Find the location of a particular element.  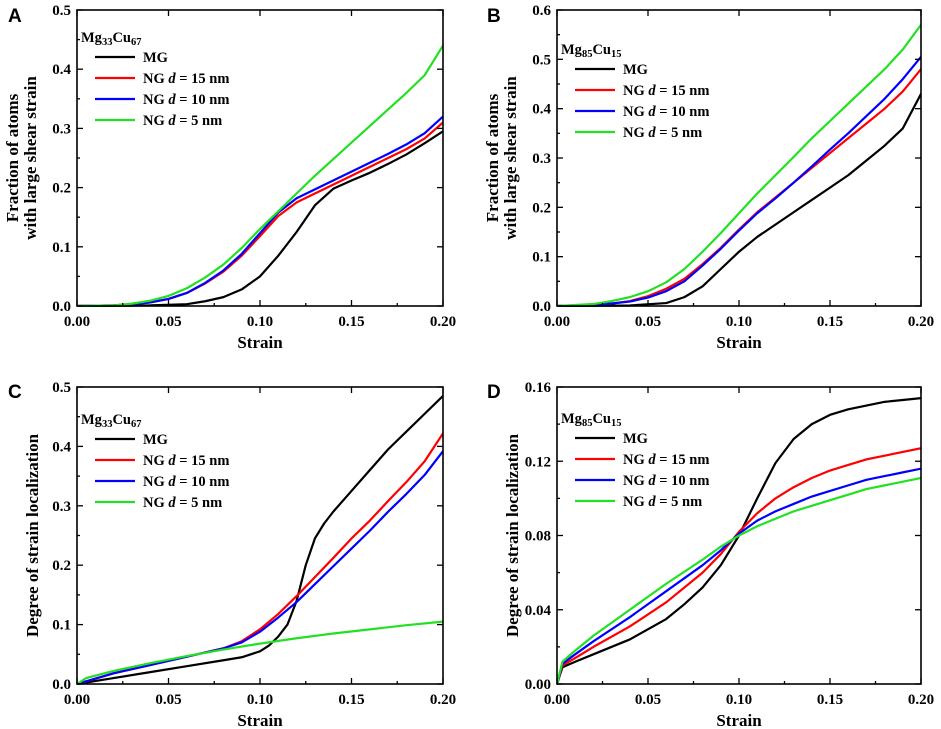

y-tick-label: 0.12 is located at coordinates (538, 462).